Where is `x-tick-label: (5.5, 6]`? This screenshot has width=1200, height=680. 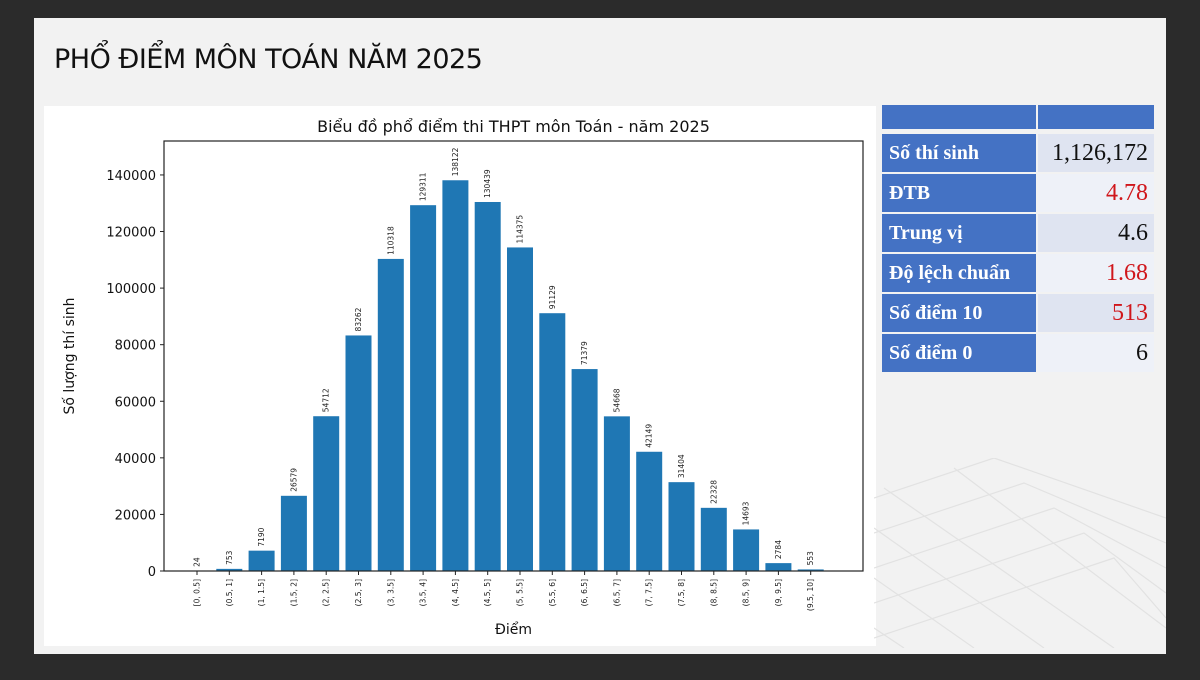
x-tick-label: (5.5, 6] is located at coordinates (552, 592).